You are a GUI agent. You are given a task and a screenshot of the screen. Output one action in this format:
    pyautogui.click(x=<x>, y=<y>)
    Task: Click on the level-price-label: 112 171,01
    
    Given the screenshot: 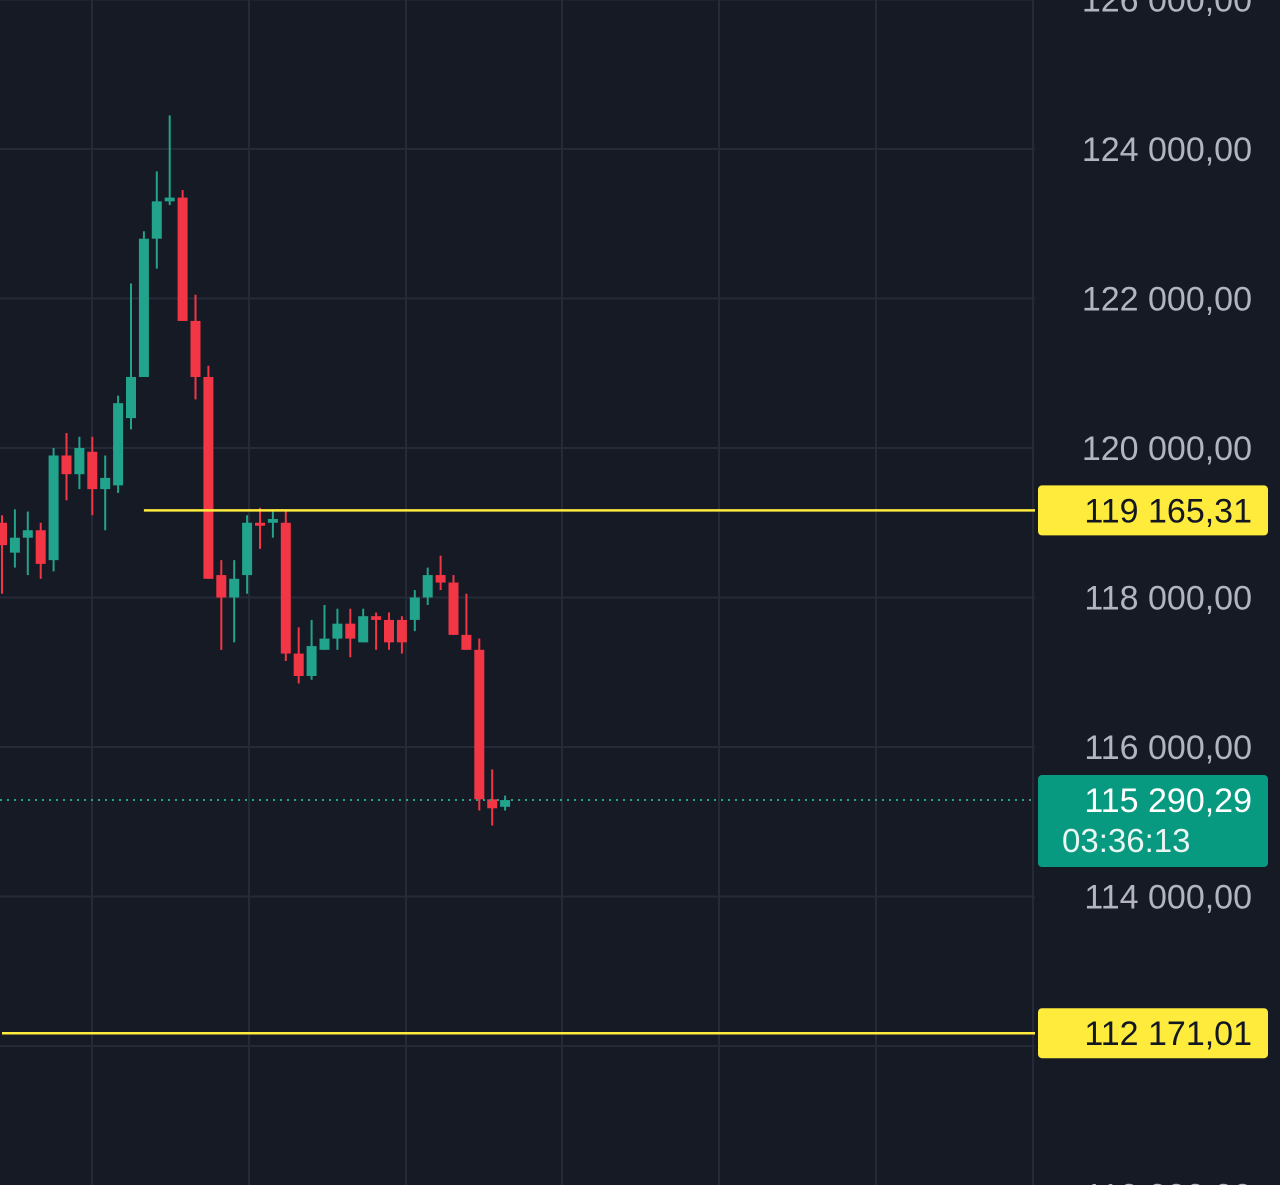 What is the action you would take?
    pyautogui.click(x=1168, y=1034)
    